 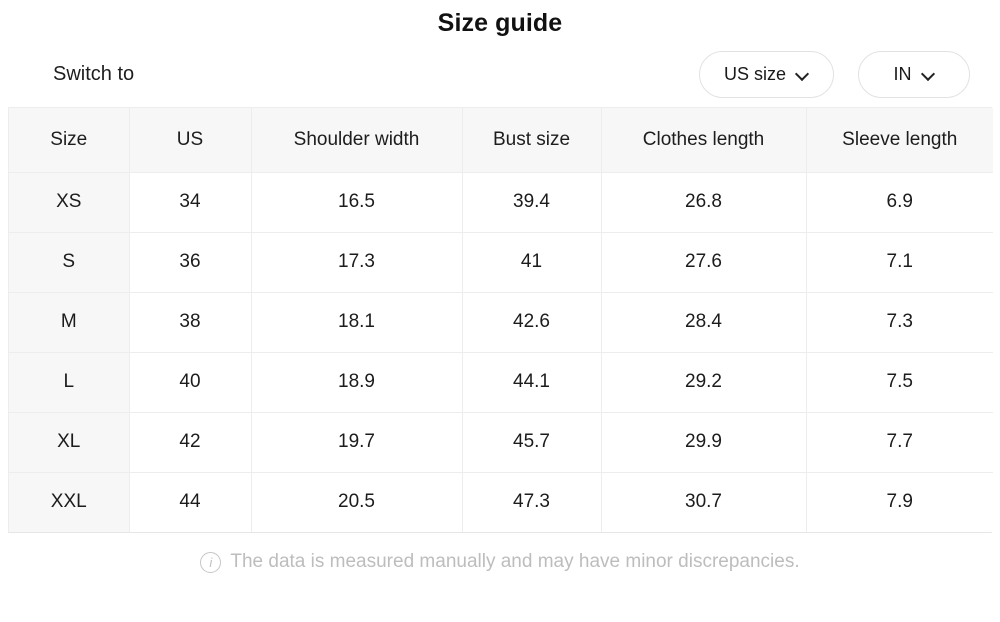 I want to click on cell-us: 34, so click(x=190, y=202).